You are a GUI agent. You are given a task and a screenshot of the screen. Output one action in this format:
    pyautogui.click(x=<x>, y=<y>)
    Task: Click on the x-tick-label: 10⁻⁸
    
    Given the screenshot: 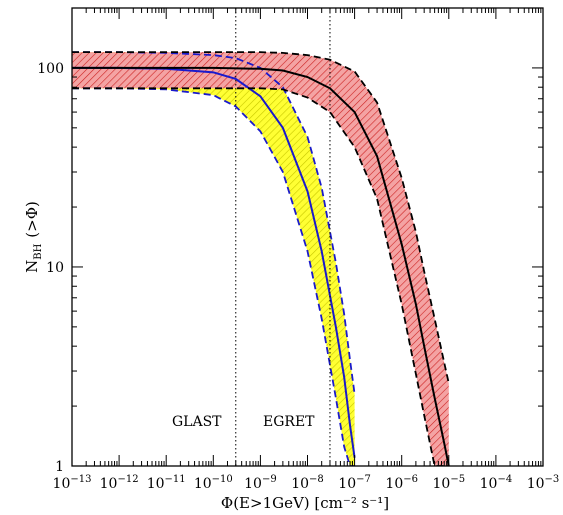 What is the action you would take?
    pyautogui.click(x=307, y=483)
    